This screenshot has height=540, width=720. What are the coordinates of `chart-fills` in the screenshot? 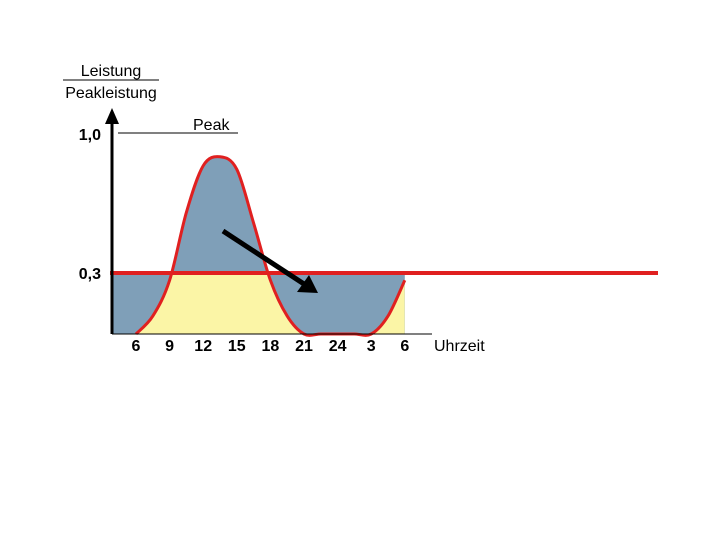 It's located at (258, 245).